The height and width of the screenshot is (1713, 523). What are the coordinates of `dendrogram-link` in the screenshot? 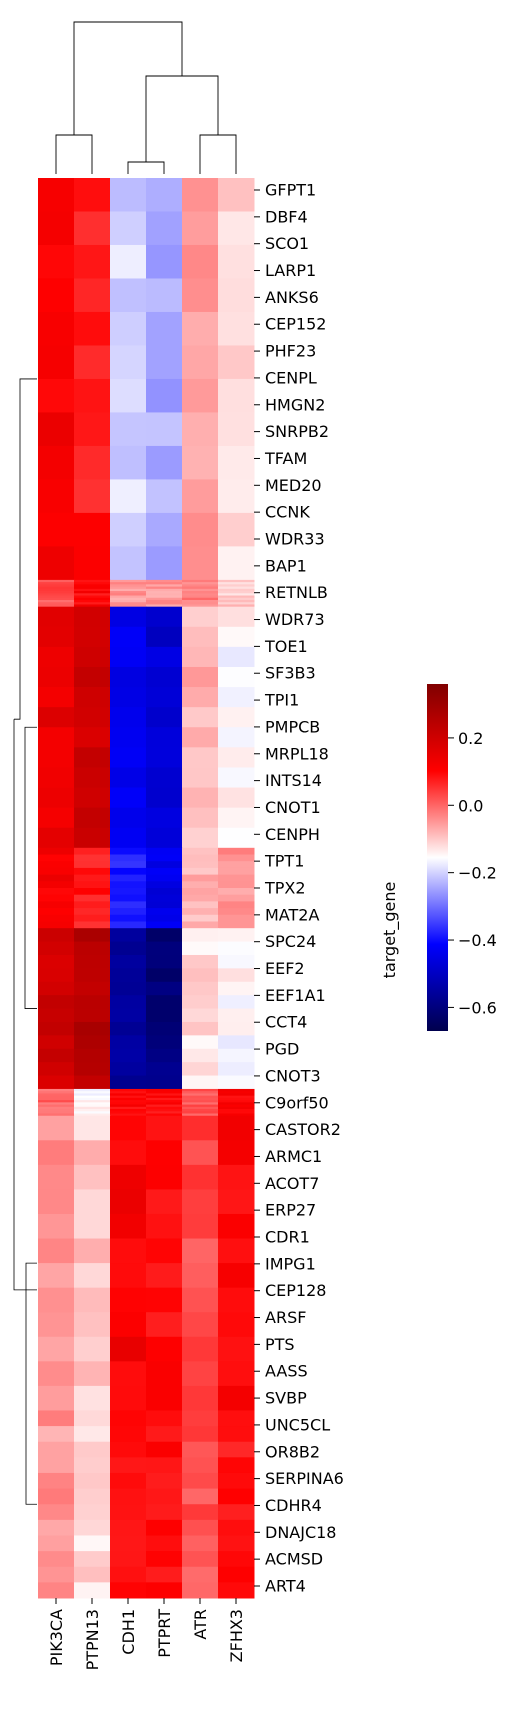 It's located at (74, 154).